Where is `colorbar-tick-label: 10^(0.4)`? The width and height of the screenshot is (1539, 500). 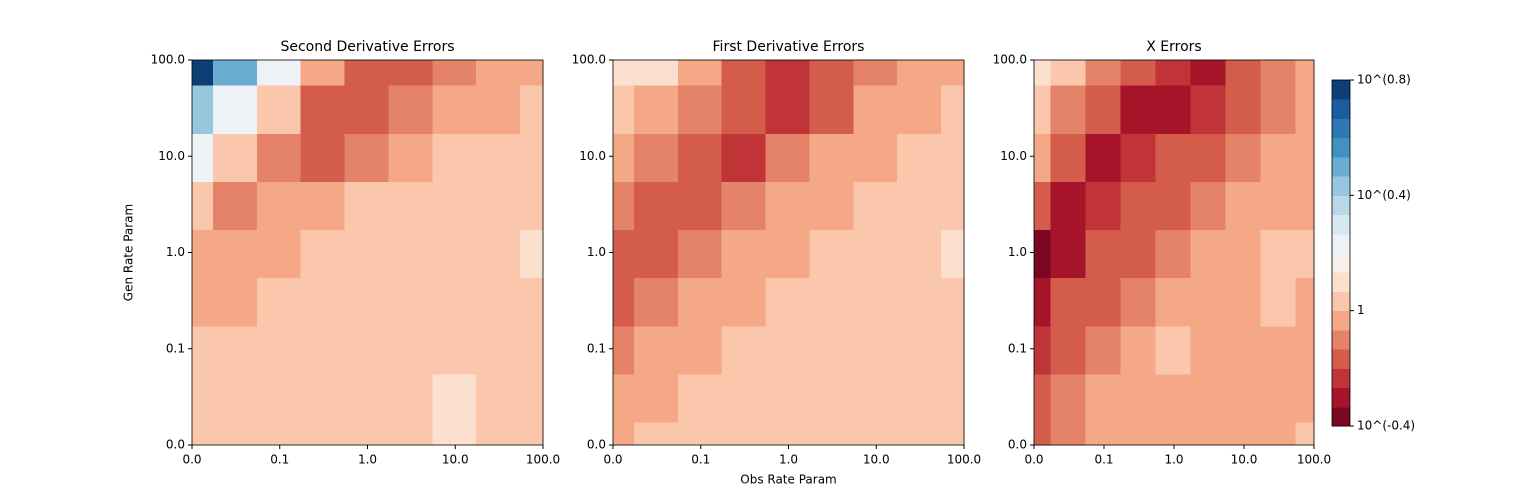
colorbar-tick-label: 10^(0.4) is located at coordinates (1384, 195).